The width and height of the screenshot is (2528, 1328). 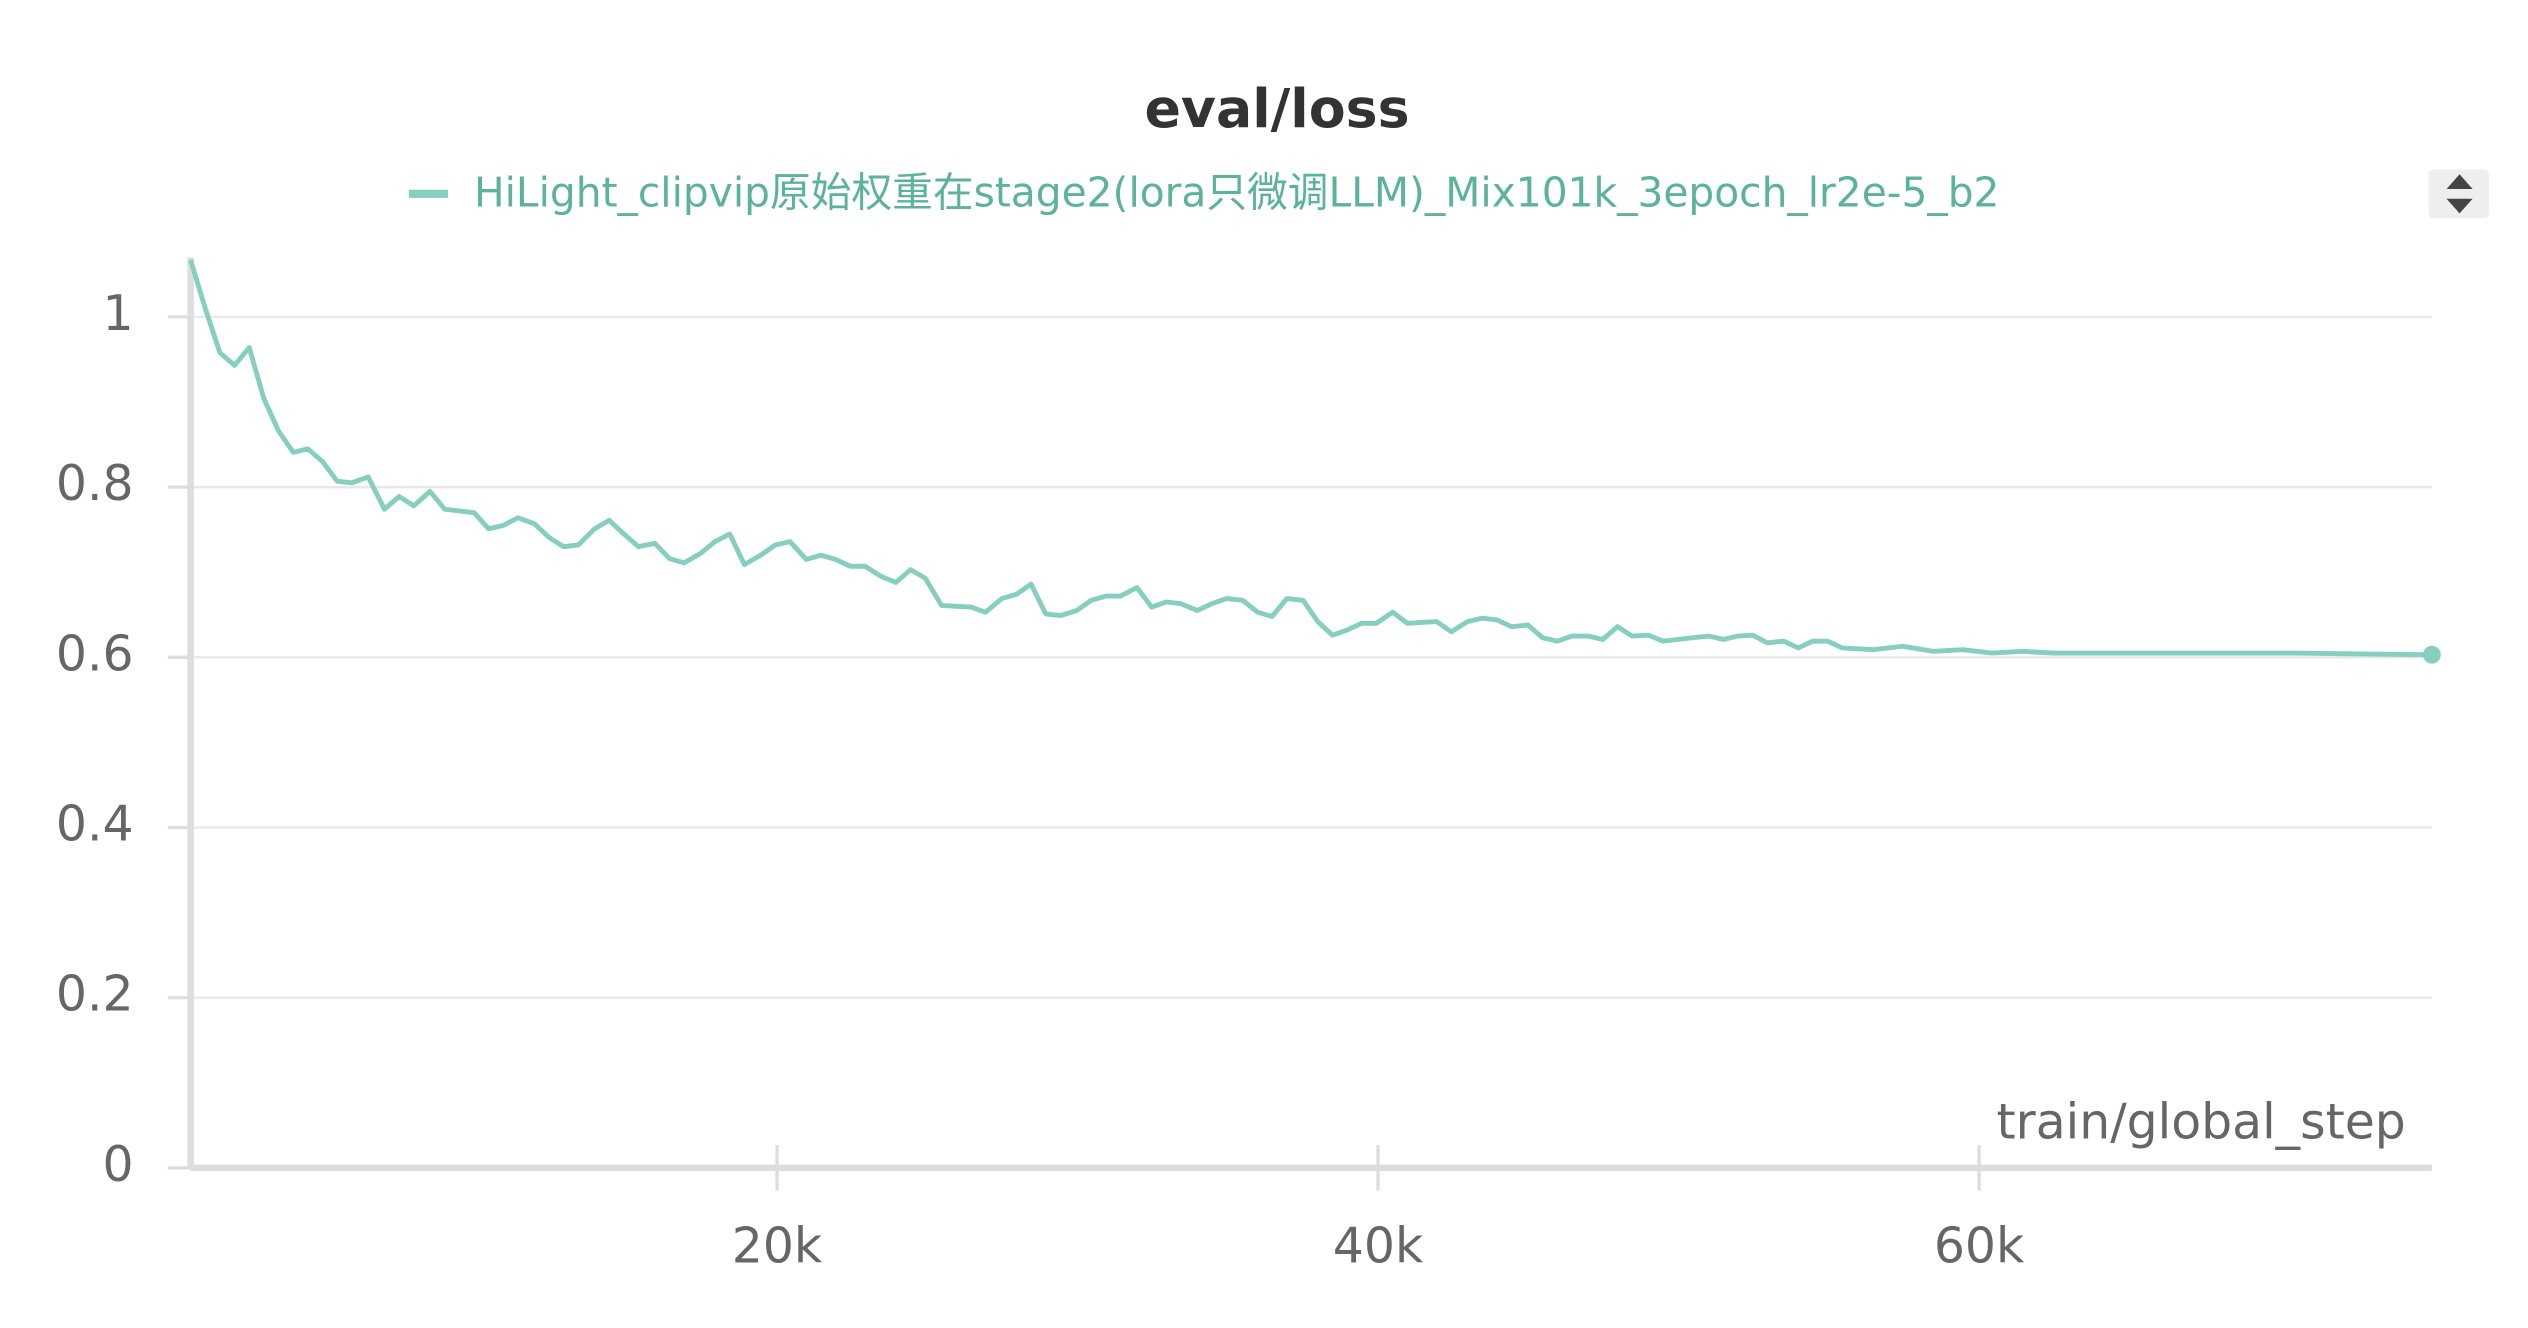 I want to click on y-tick-label: 1, so click(x=117, y=313).